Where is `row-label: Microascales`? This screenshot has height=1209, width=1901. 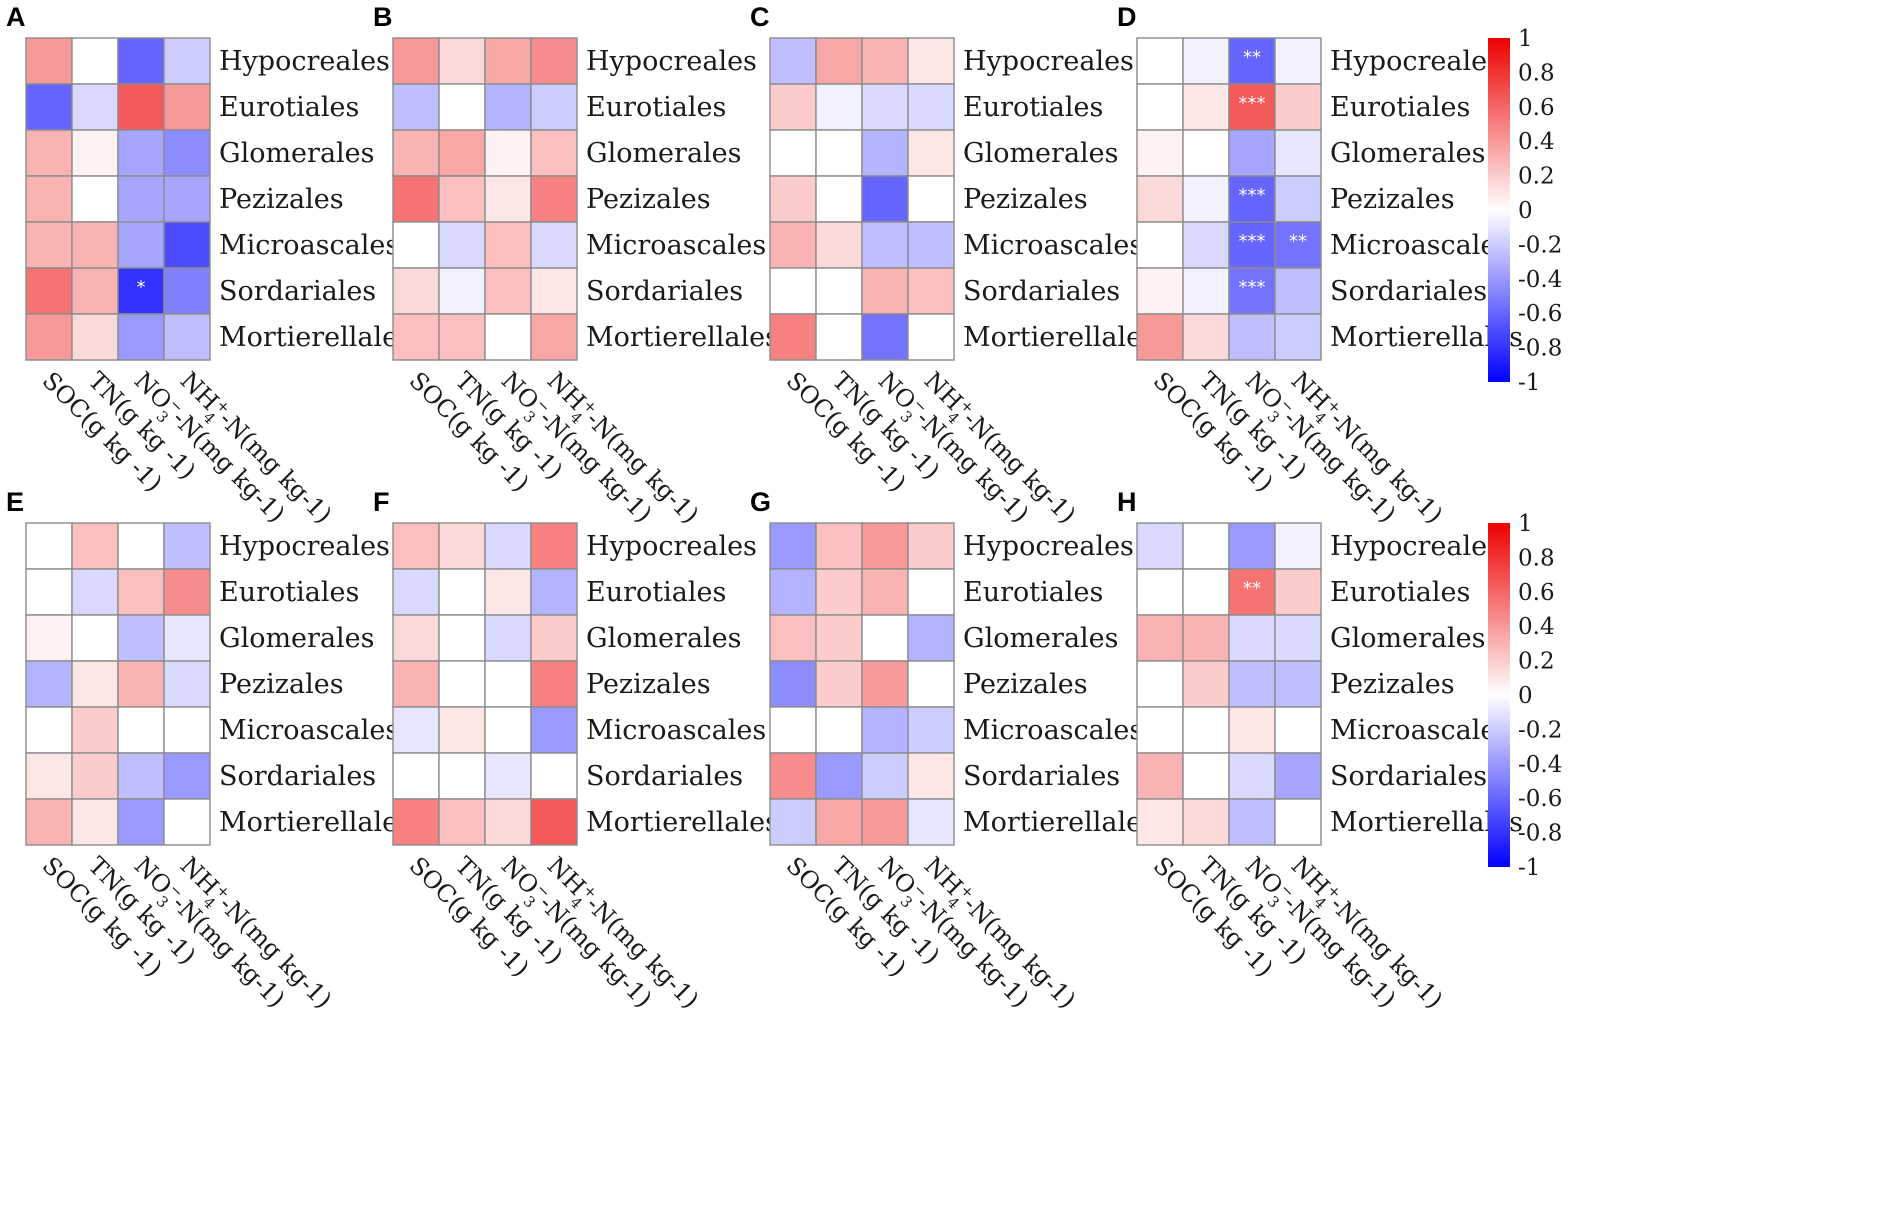 row-label: Microascales is located at coordinates (1420, 730).